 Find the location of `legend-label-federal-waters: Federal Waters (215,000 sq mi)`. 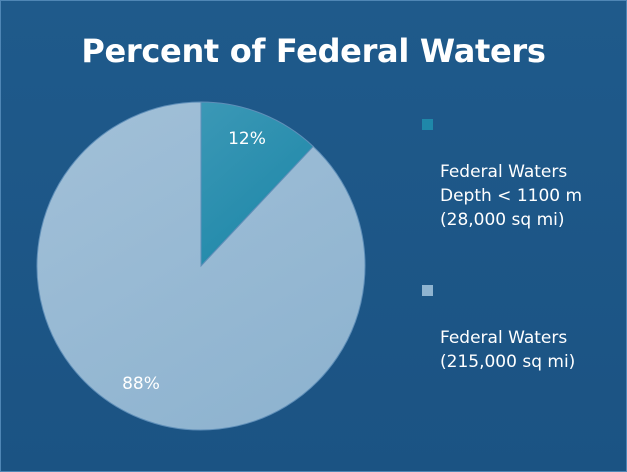

legend-label-federal-waters: Federal Waters (215,000 sq mi) is located at coordinates (508, 350).